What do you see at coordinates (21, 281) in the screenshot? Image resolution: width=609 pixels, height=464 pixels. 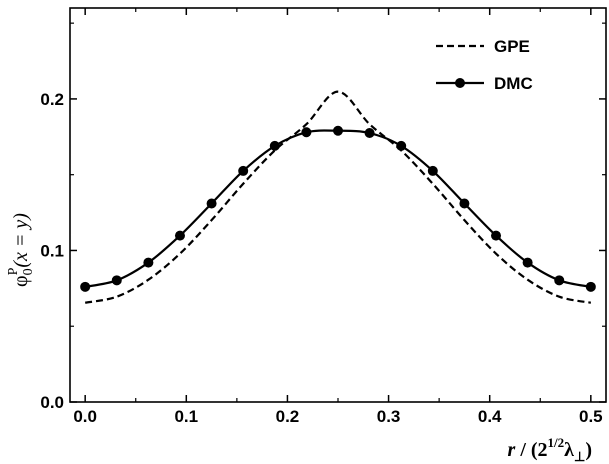 I see `y-label-phi: φ` at bounding box center [21, 281].